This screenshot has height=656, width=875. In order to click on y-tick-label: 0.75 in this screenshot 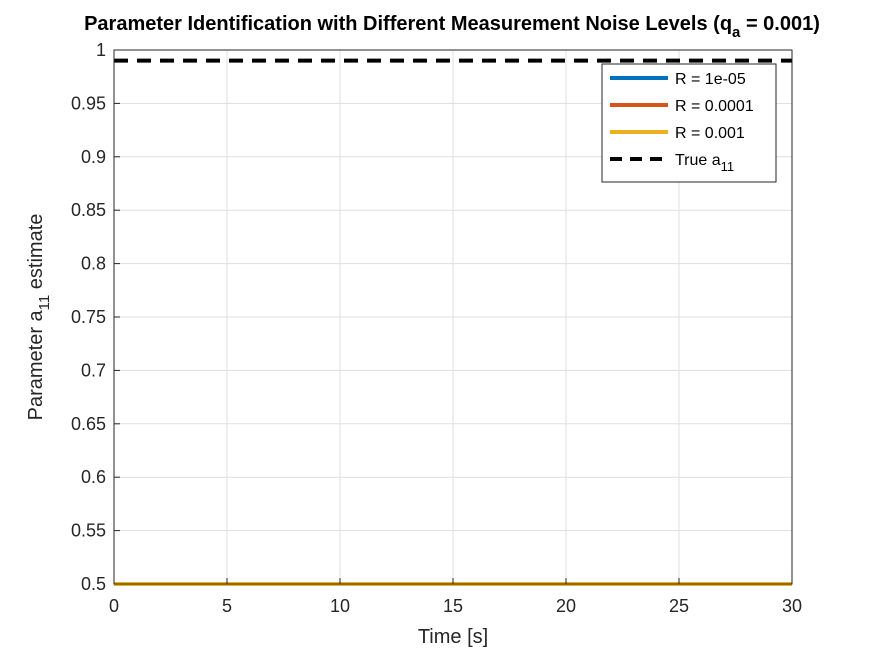, I will do `click(88, 317)`.